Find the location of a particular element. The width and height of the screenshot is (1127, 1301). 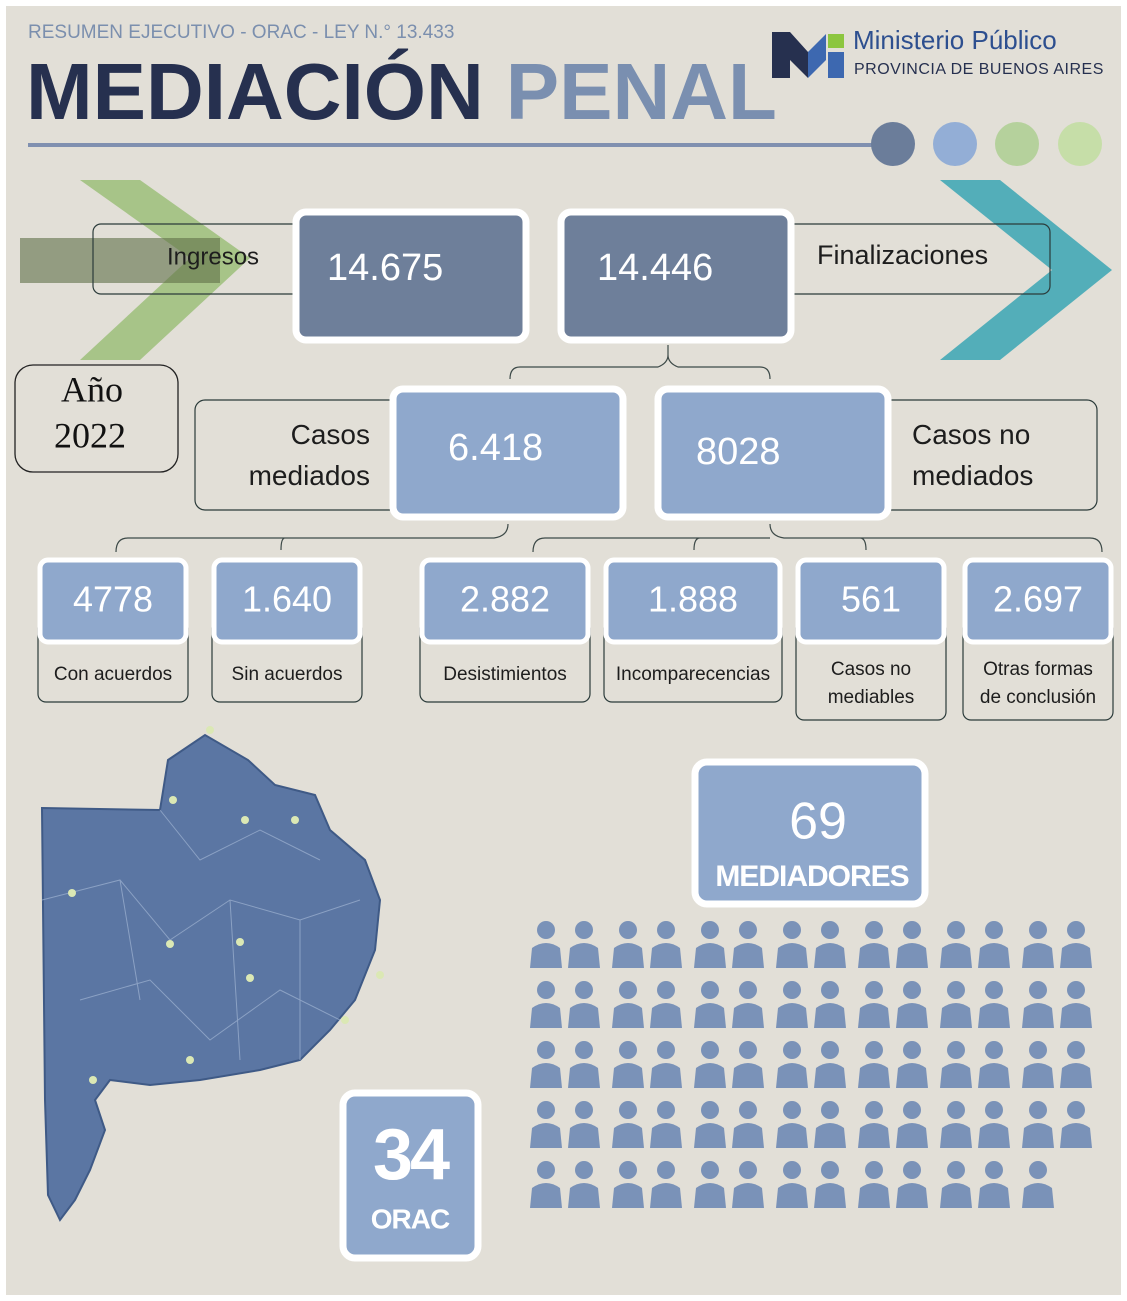

label: Casos no mediables is located at coordinates (871, 683).